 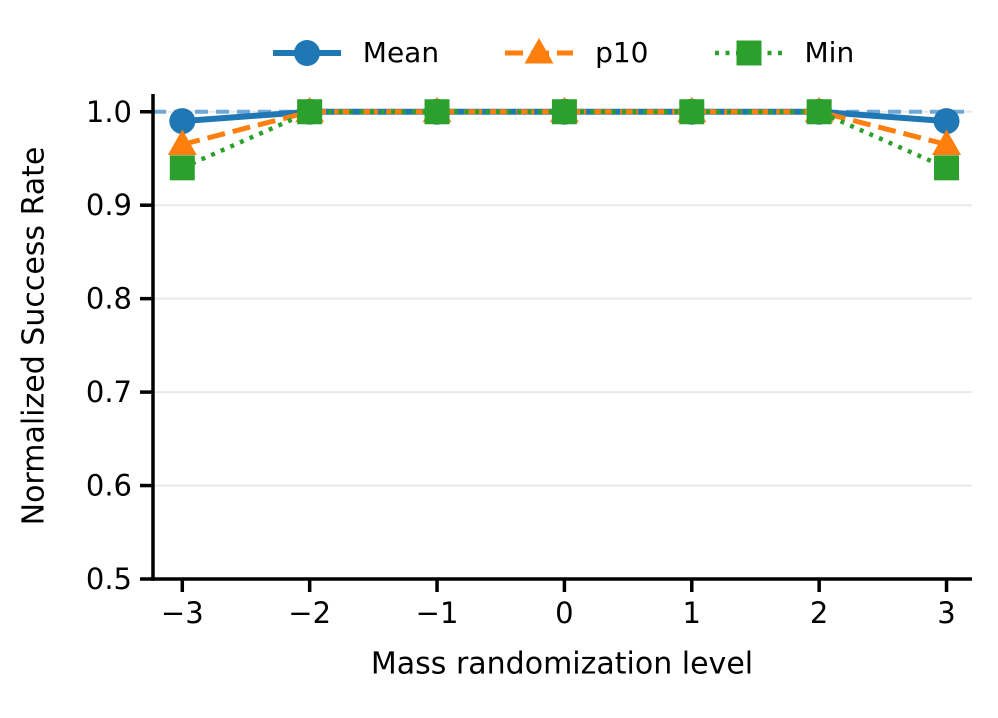 I want to click on legend-sample-p10-icon, so click(x=539, y=51).